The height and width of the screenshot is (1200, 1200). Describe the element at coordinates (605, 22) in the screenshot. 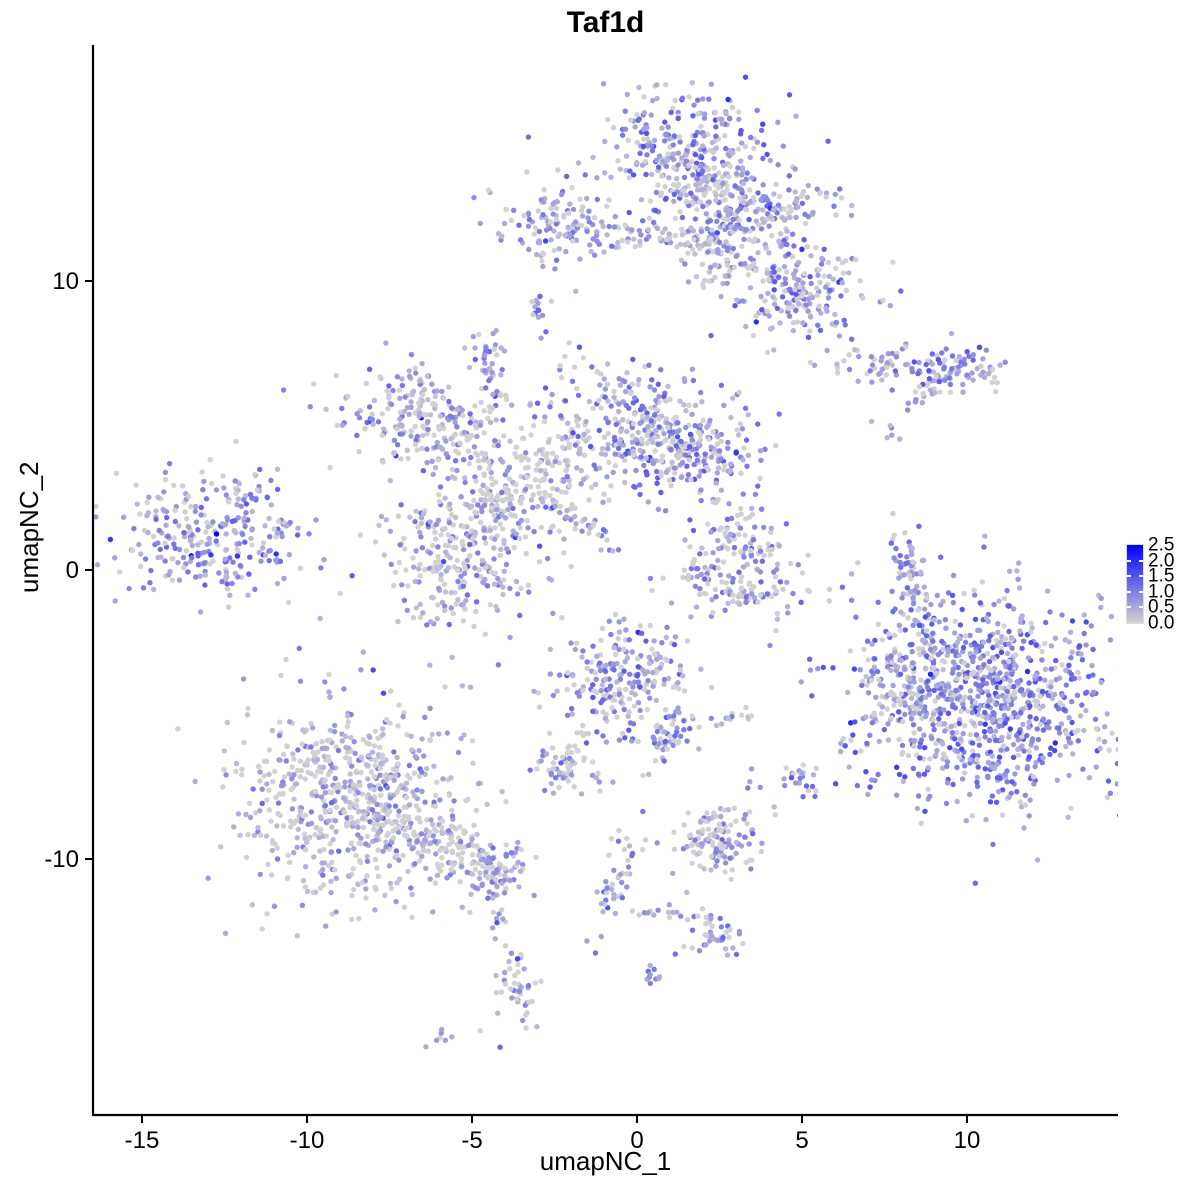

I see `plot-title: Taf1d` at that location.